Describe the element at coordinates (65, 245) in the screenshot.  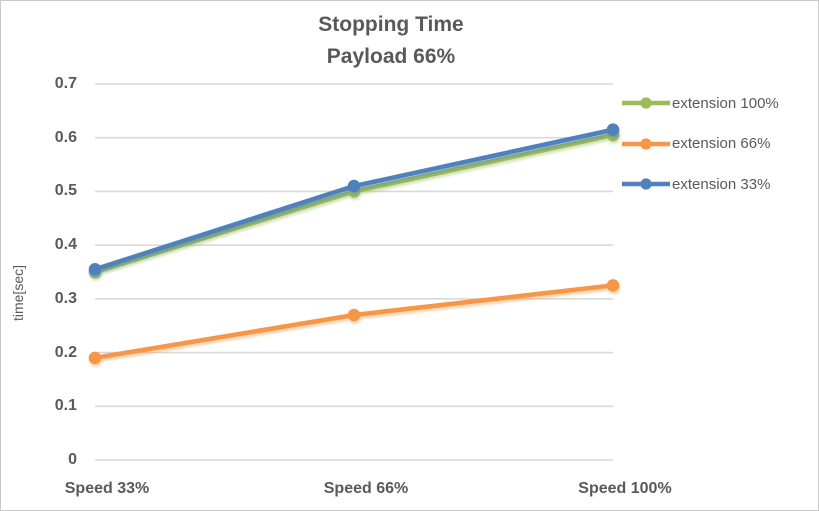
I see `y-tick-label: 0.4` at that location.